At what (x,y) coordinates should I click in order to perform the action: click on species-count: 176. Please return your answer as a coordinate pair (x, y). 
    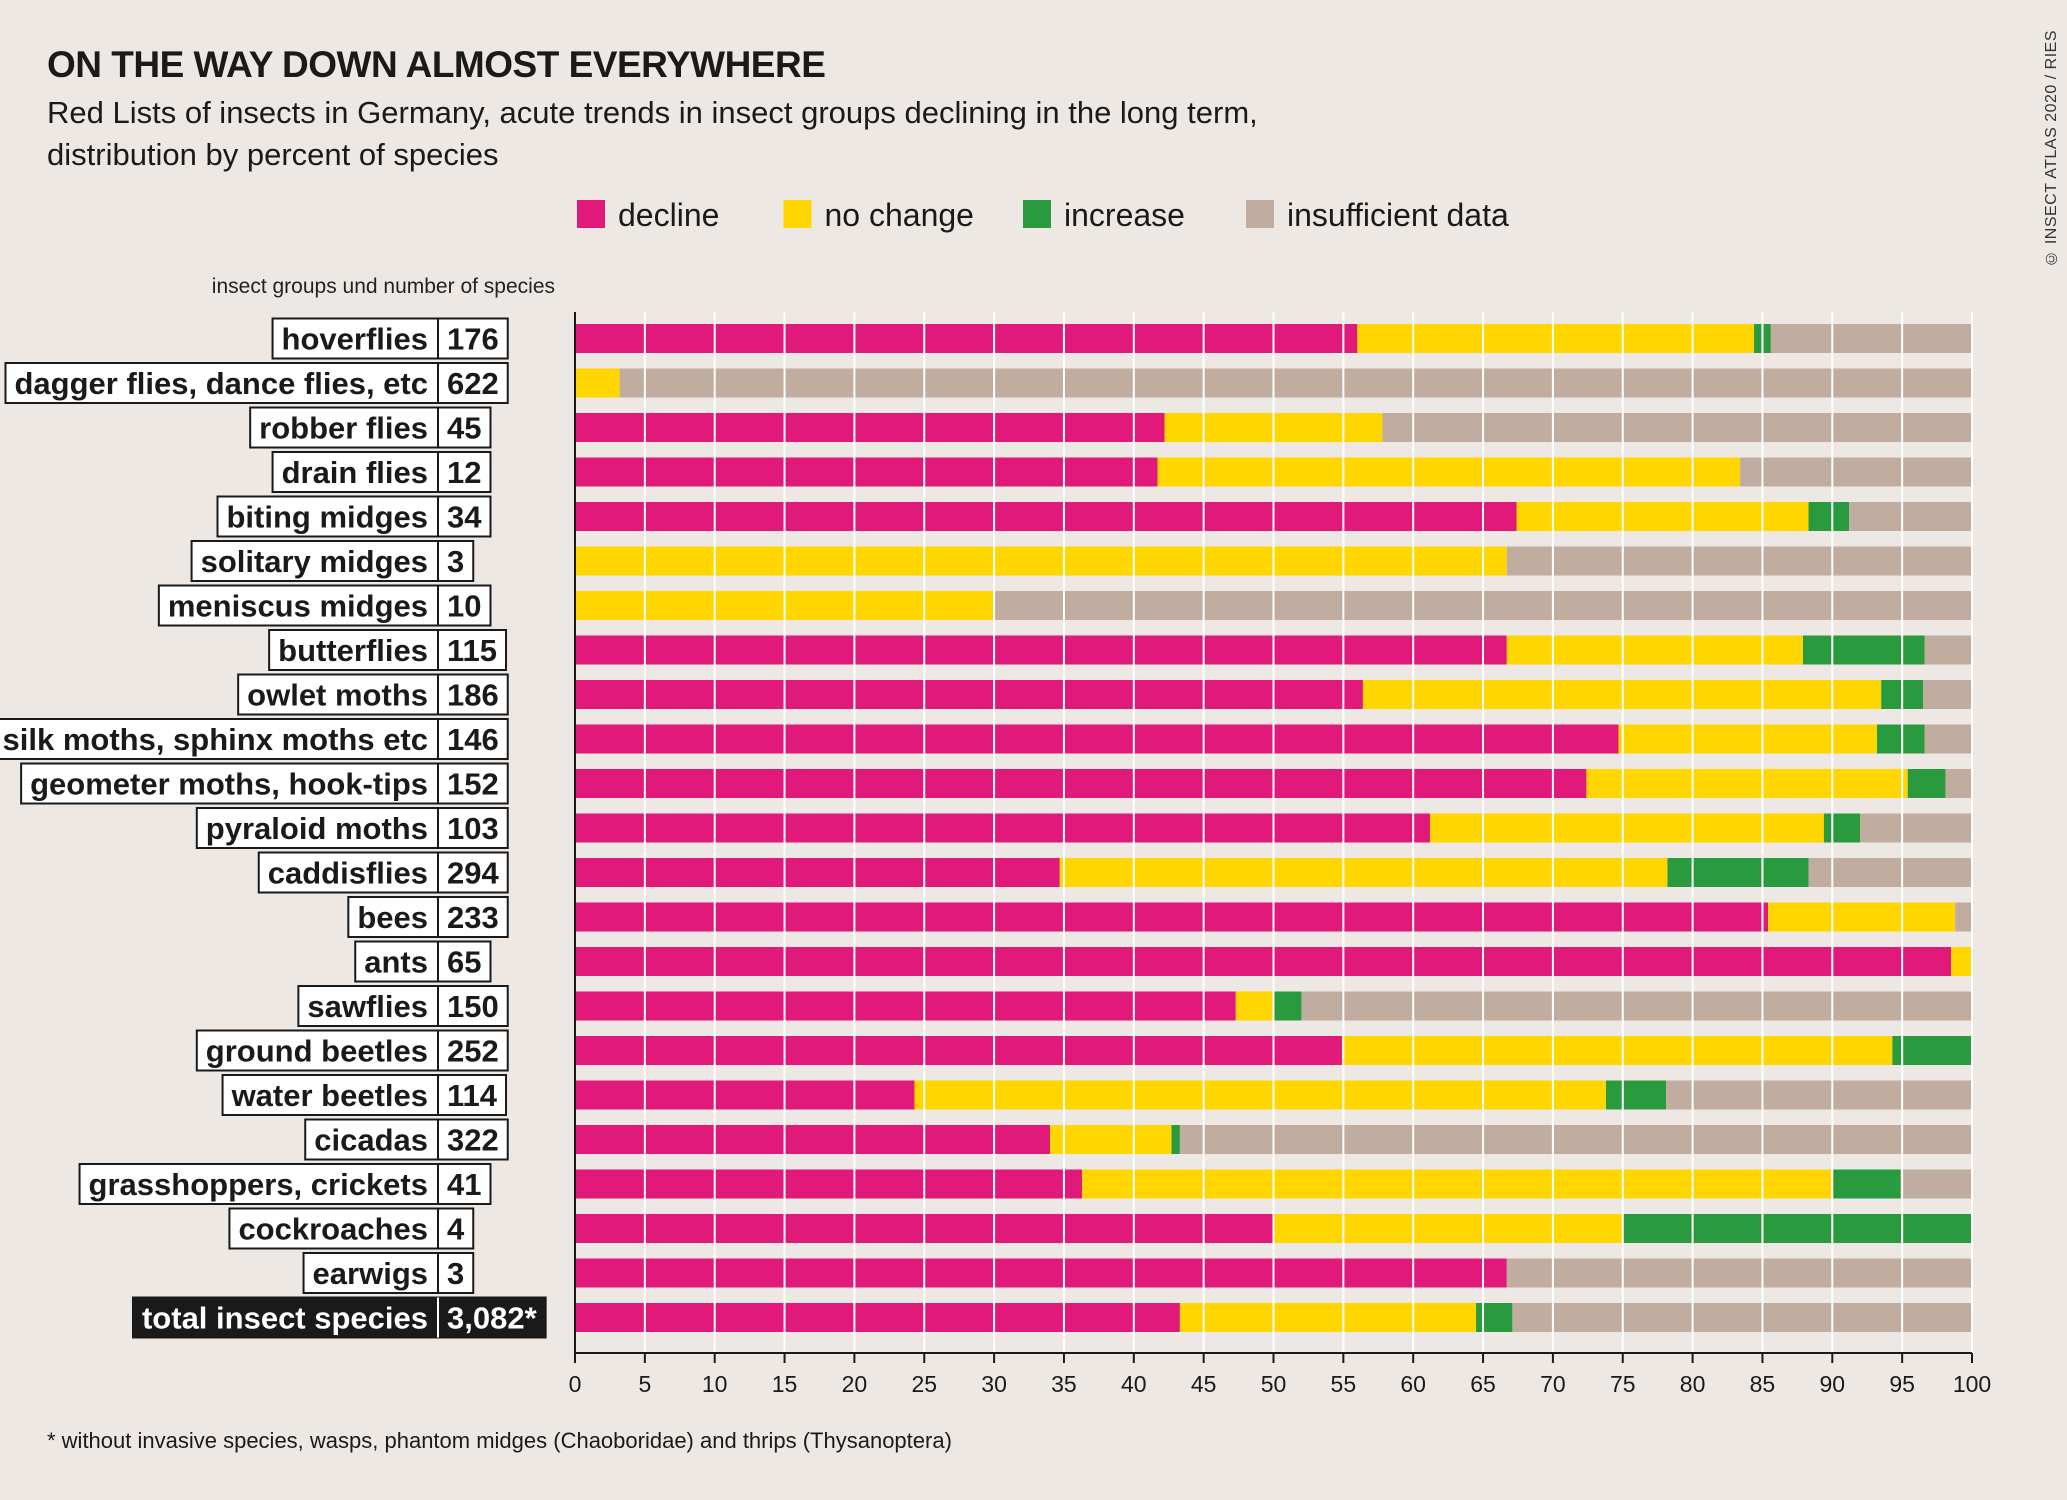
    Looking at the image, I should click on (473, 339).